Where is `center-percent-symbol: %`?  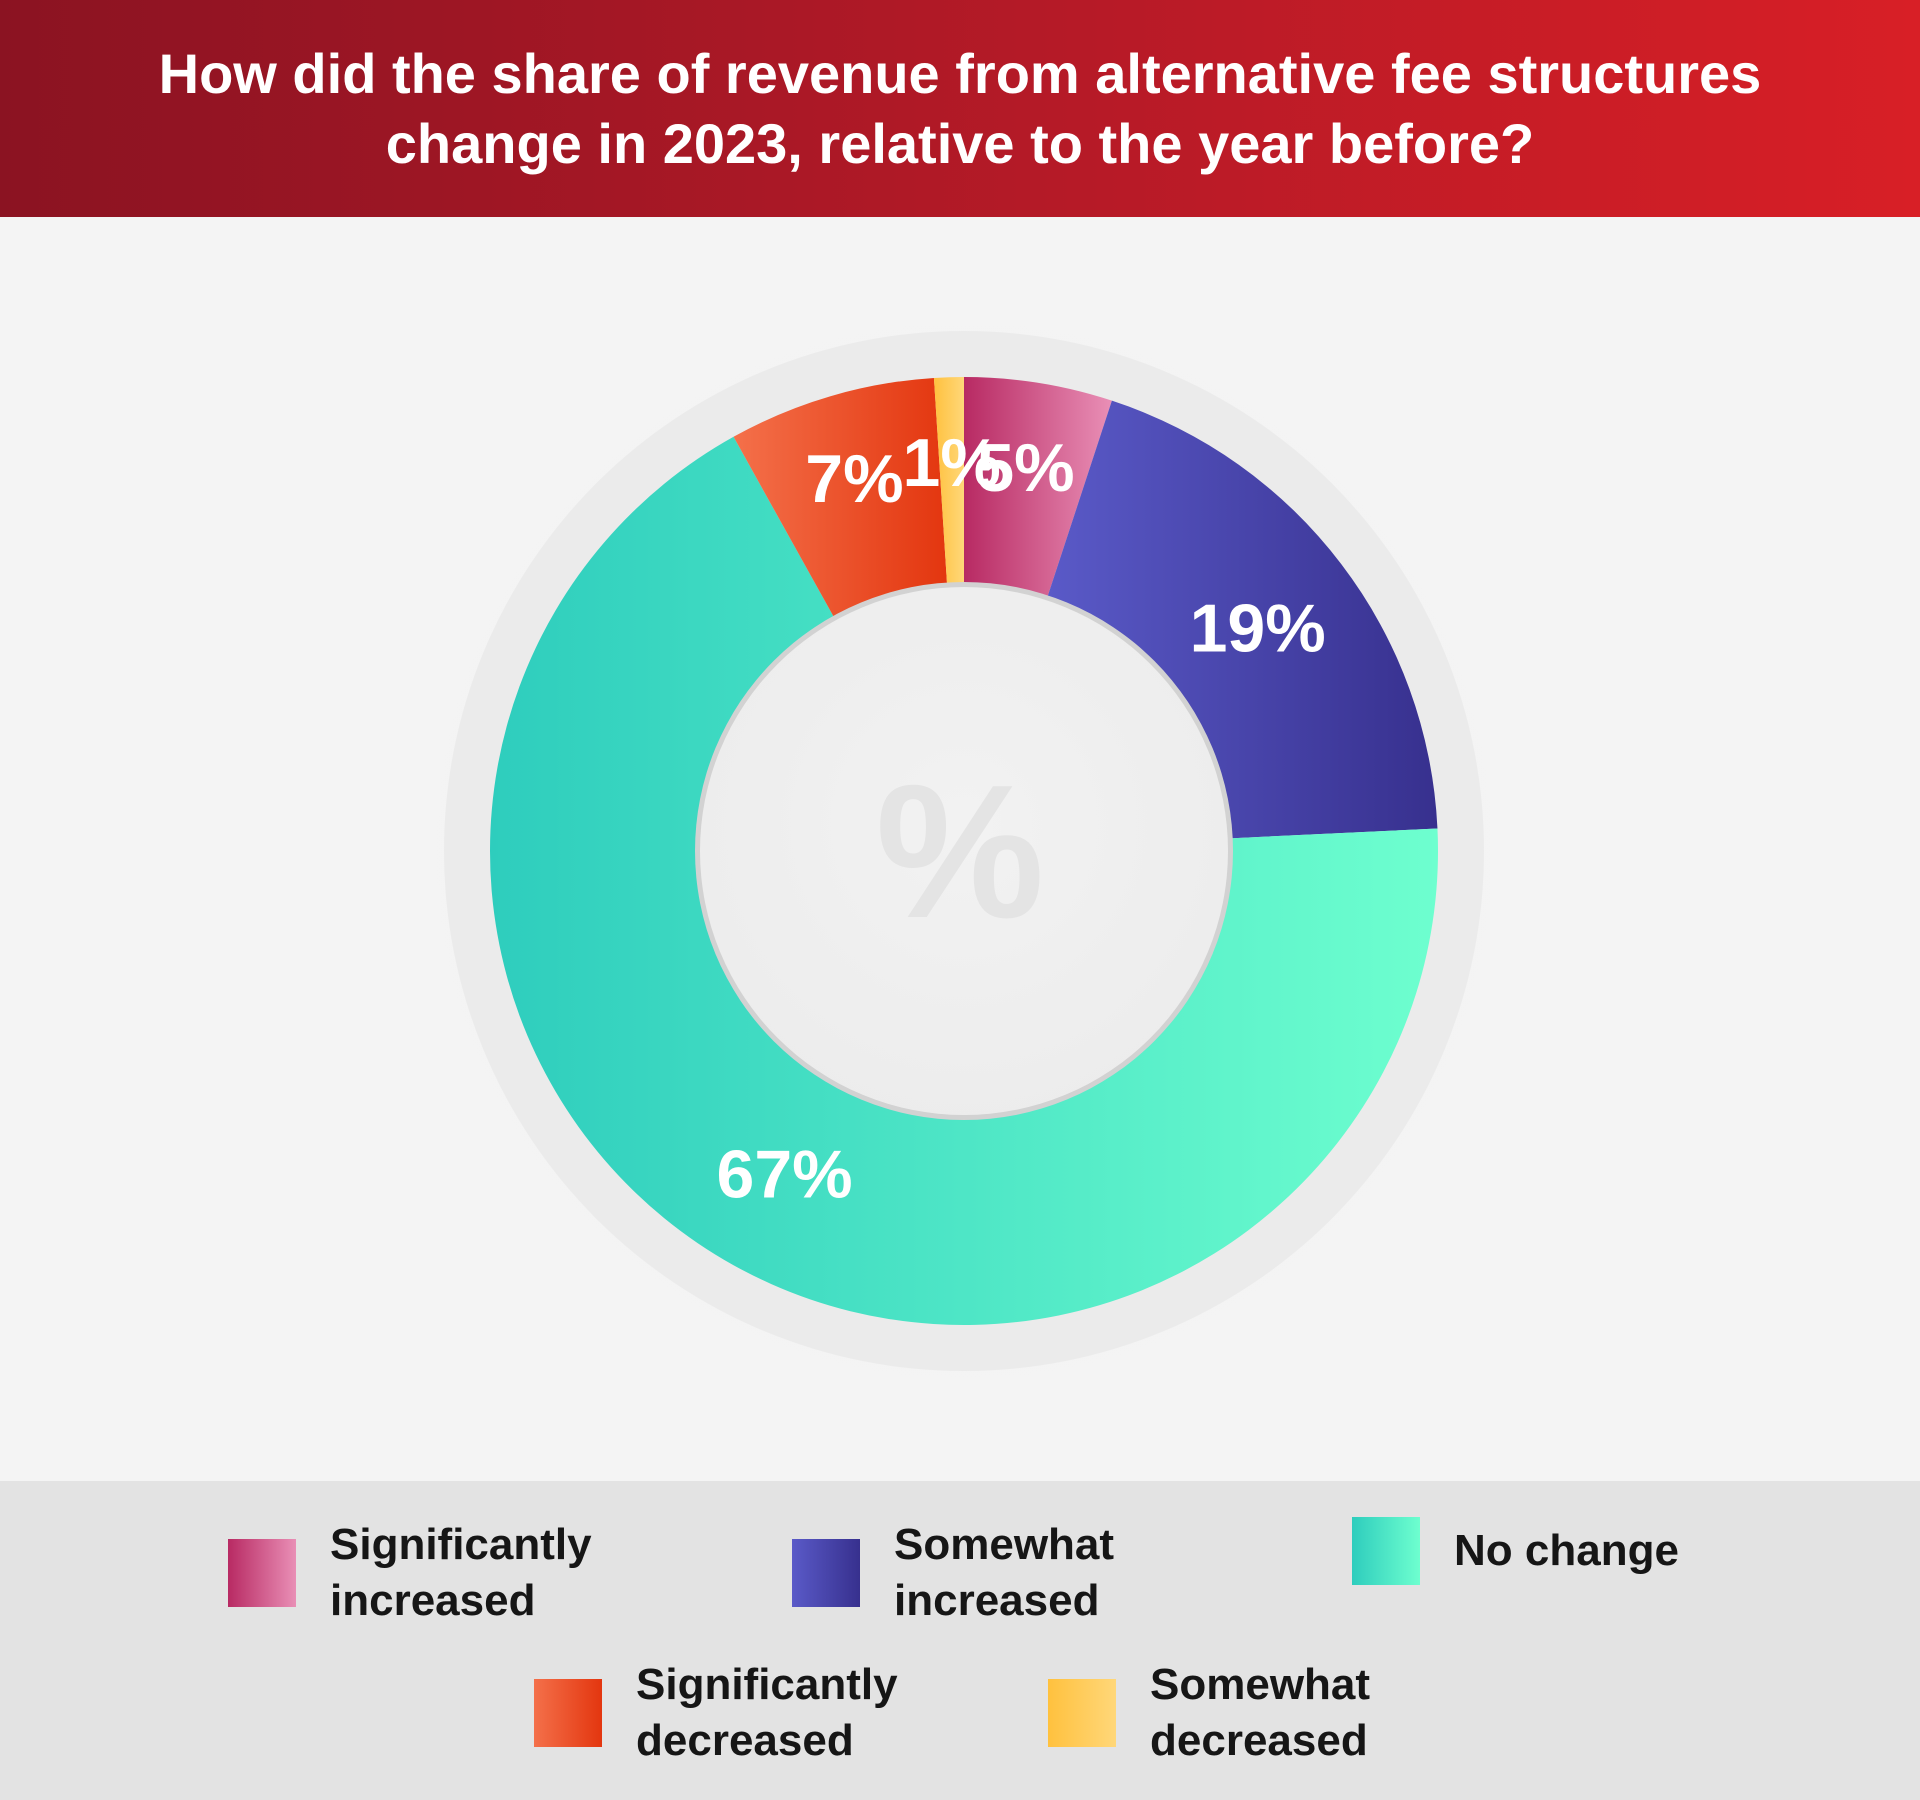 center-percent-symbol: % is located at coordinates (960, 852).